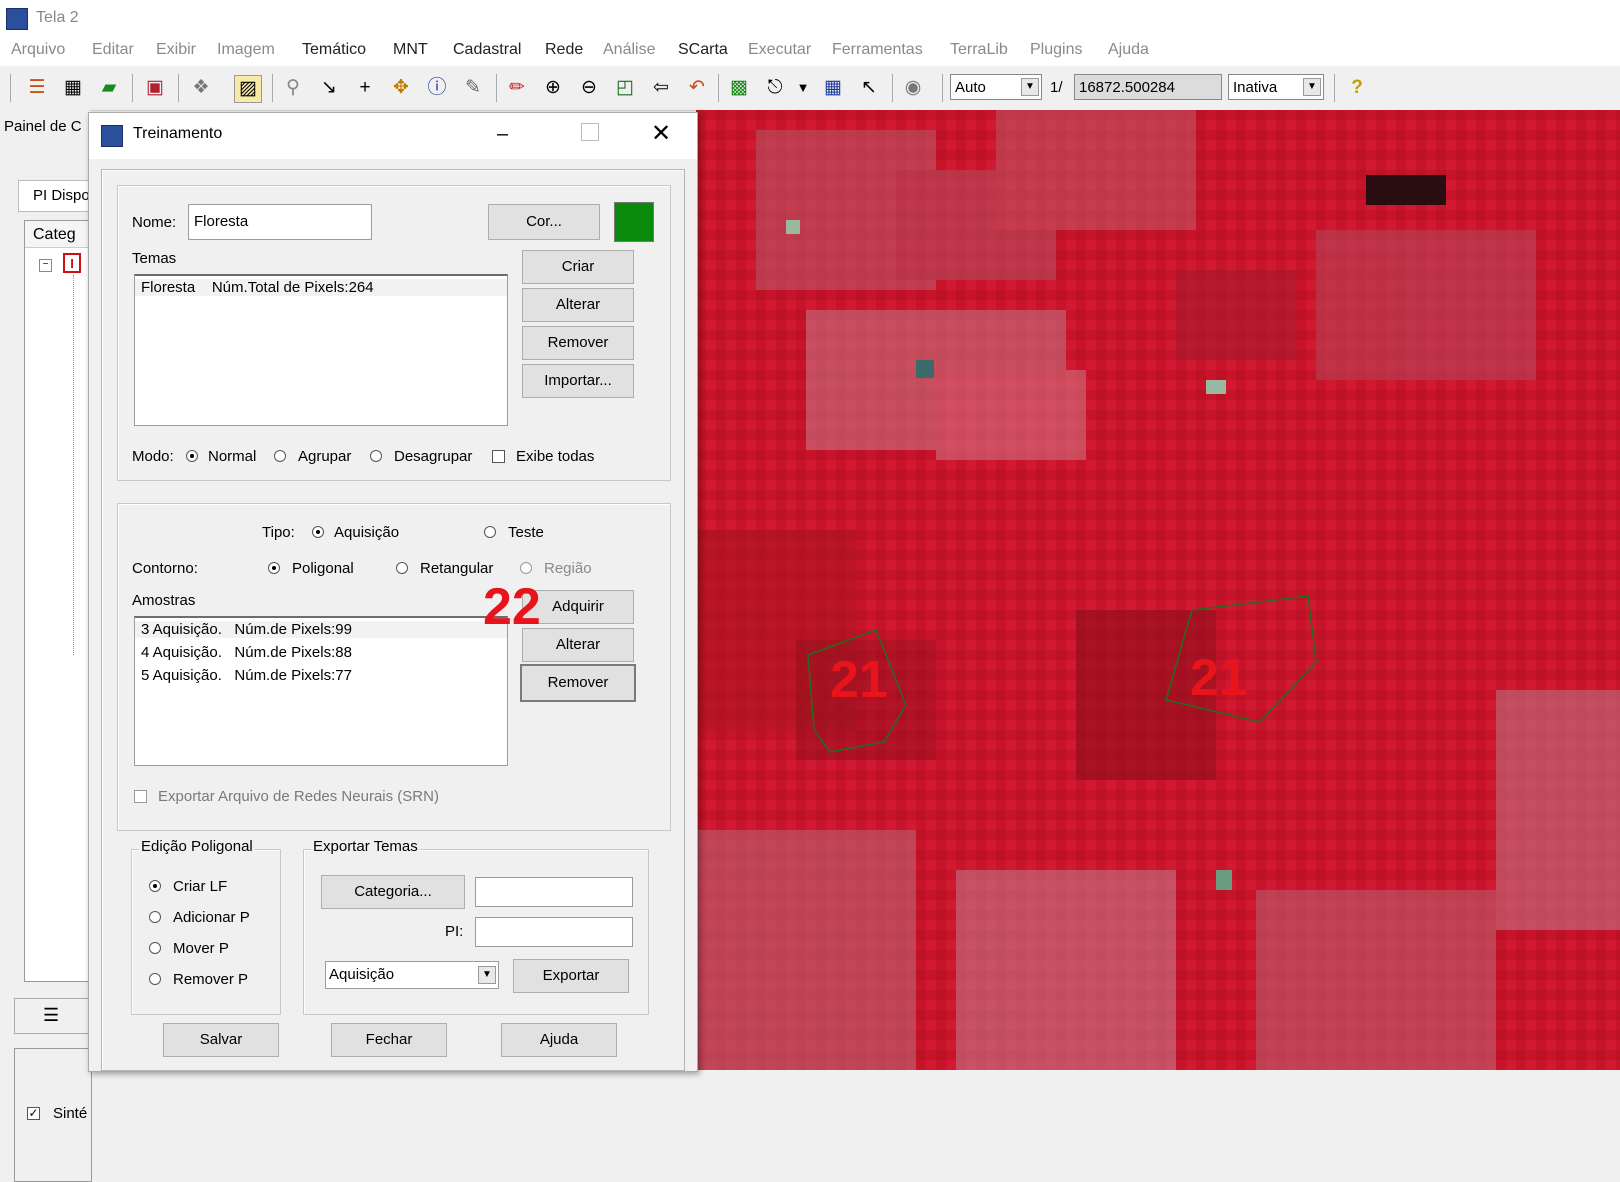 The height and width of the screenshot is (1182, 1620). What do you see at coordinates (155, 948) in the screenshot?
I see `mover-p-radio` at bounding box center [155, 948].